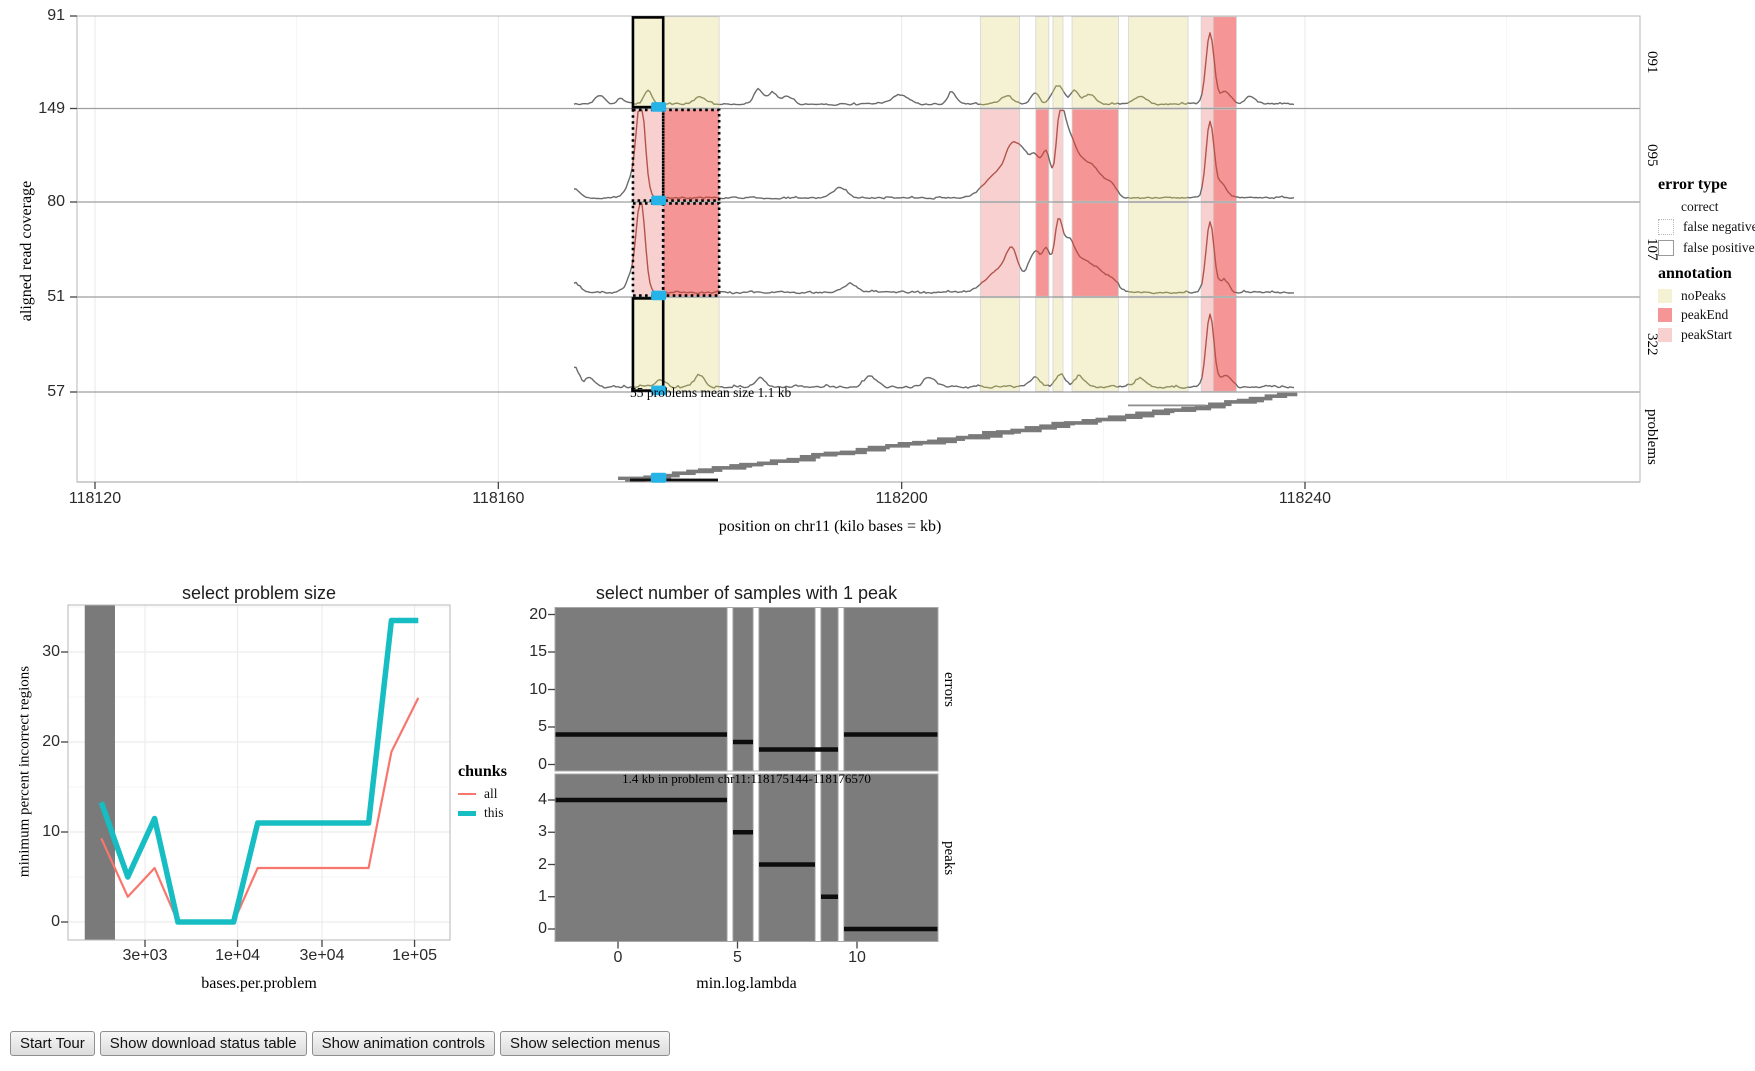  I want to click on y-tick-label: 10, so click(538, 689).